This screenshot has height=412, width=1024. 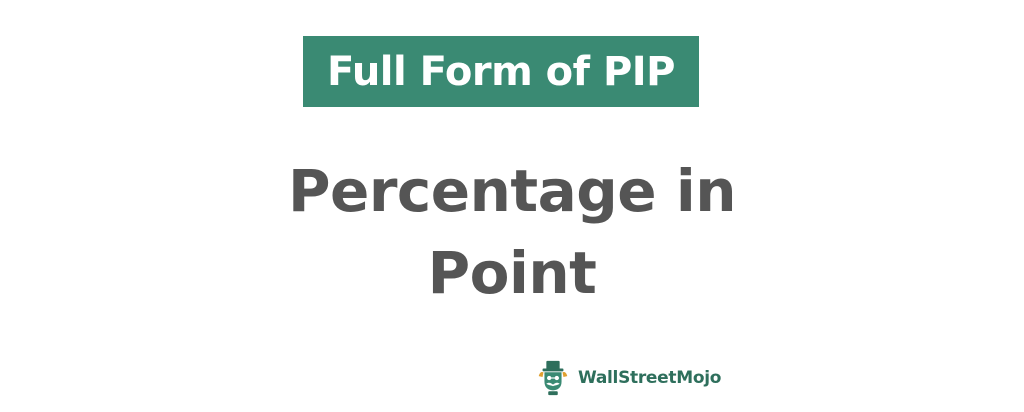 I want to click on brand-watermark: WallStreetMojo, so click(x=627, y=378).